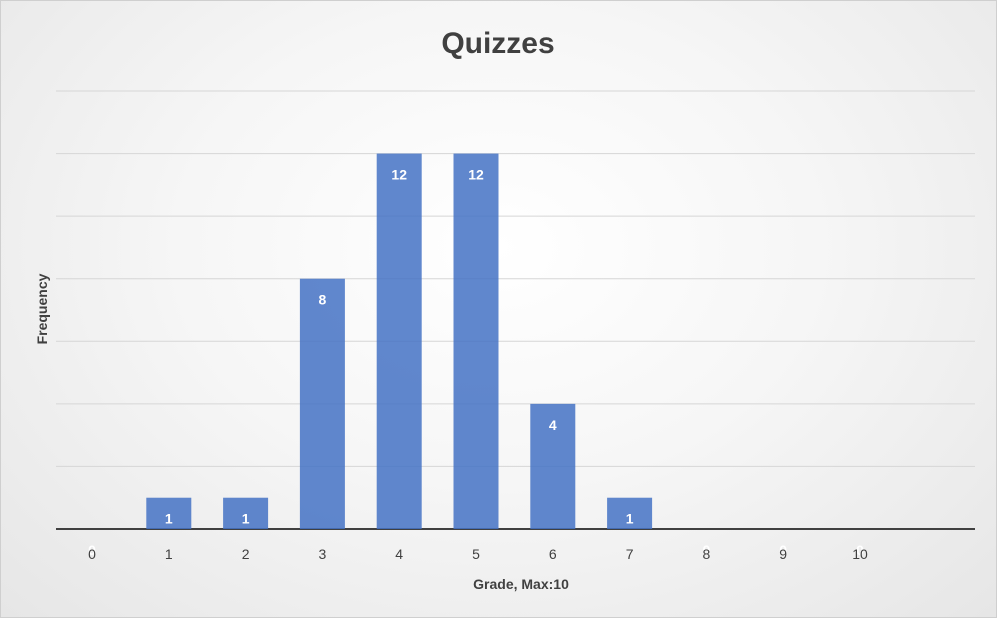  I want to click on x-tick-label: 0, so click(92, 554).